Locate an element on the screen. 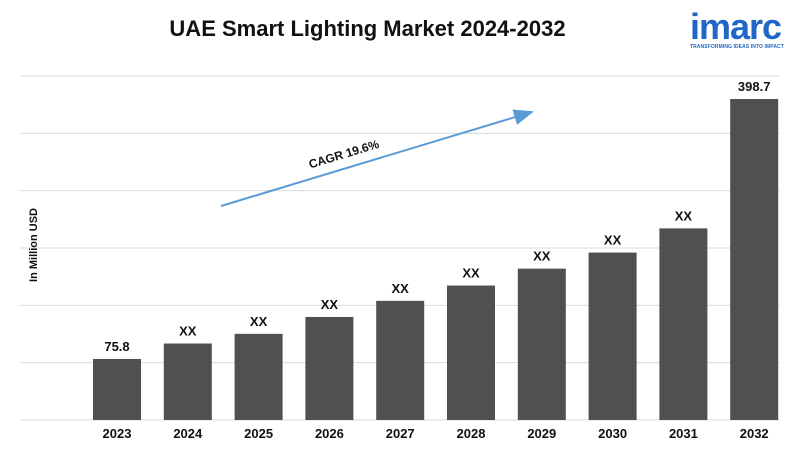 This screenshot has width=800, height=450. bar-2028 is located at coordinates (471, 352).